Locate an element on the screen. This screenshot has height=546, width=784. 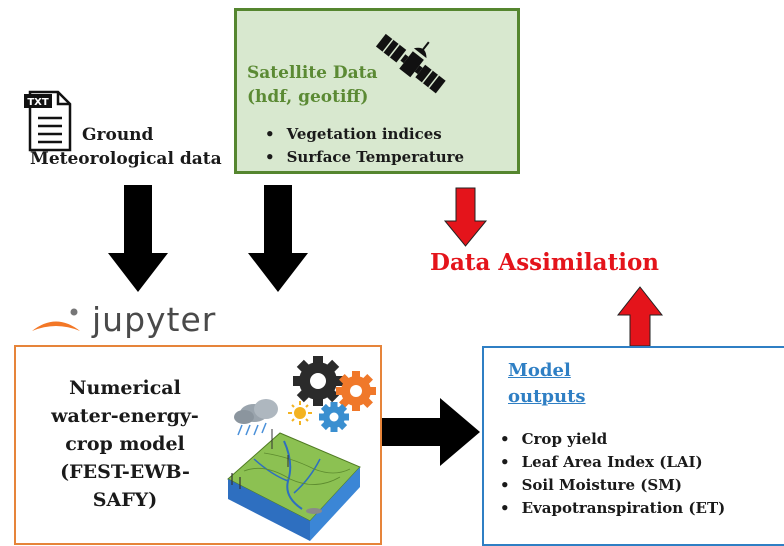
model-line: (FEST-EWB- is located at coordinates (125, 472).